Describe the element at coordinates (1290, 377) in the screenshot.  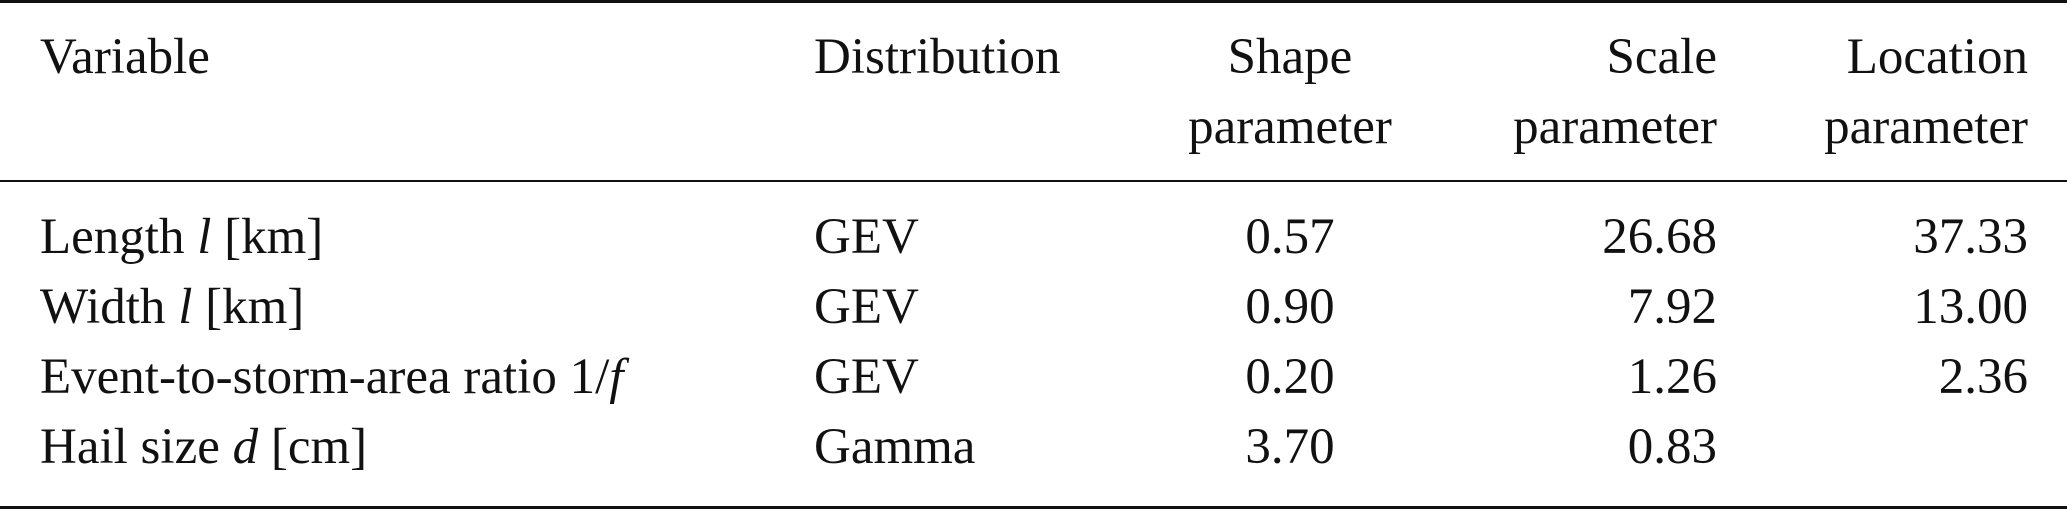
I see `row-3-shape: 0.20` at that location.